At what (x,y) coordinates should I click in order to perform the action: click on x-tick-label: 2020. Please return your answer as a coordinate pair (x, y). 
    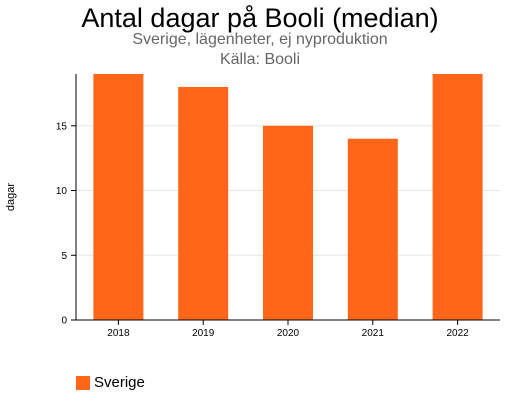
    Looking at the image, I should click on (288, 333).